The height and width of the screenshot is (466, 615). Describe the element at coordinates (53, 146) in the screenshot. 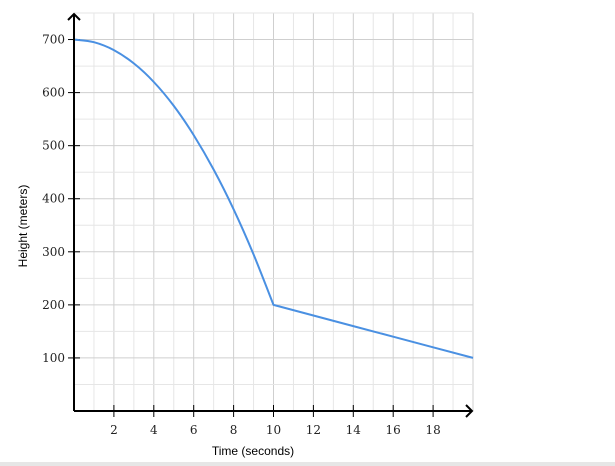

I see `y-tick-label: 500` at that location.